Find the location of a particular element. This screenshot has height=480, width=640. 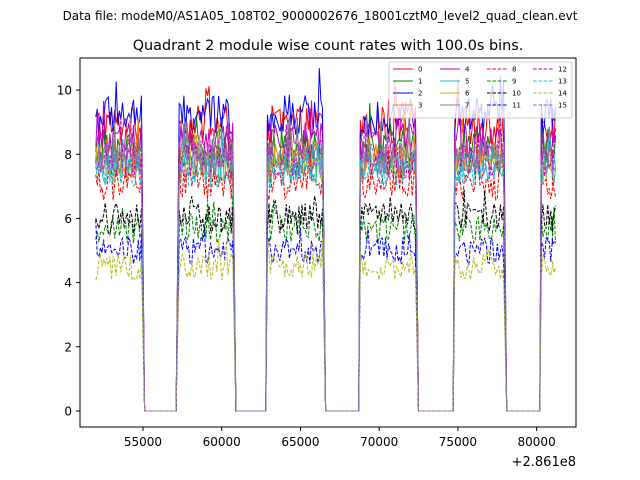

y-tick-label: 2 is located at coordinates (68, 347).